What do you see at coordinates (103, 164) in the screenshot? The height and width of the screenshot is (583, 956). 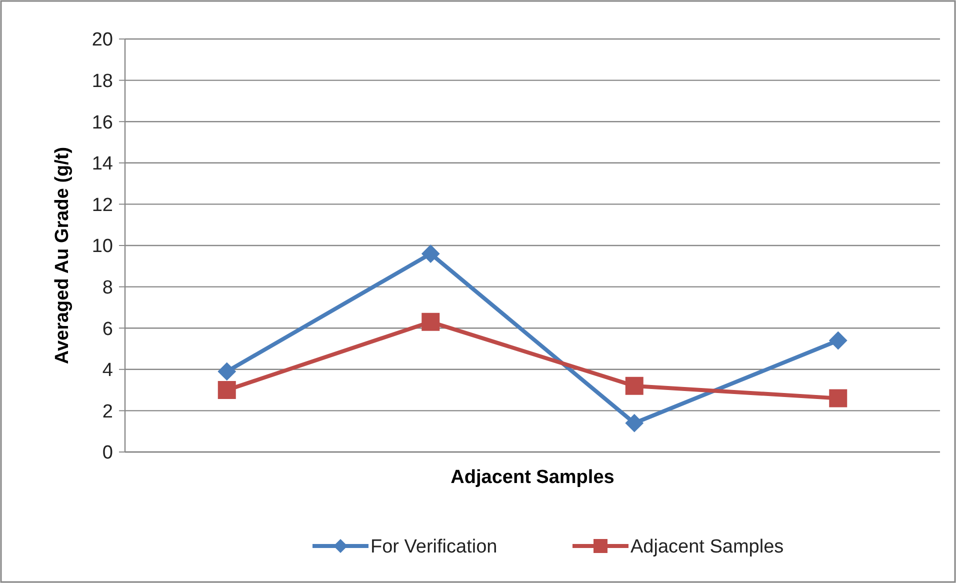 I see `y-tick-label: 14` at bounding box center [103, 164].